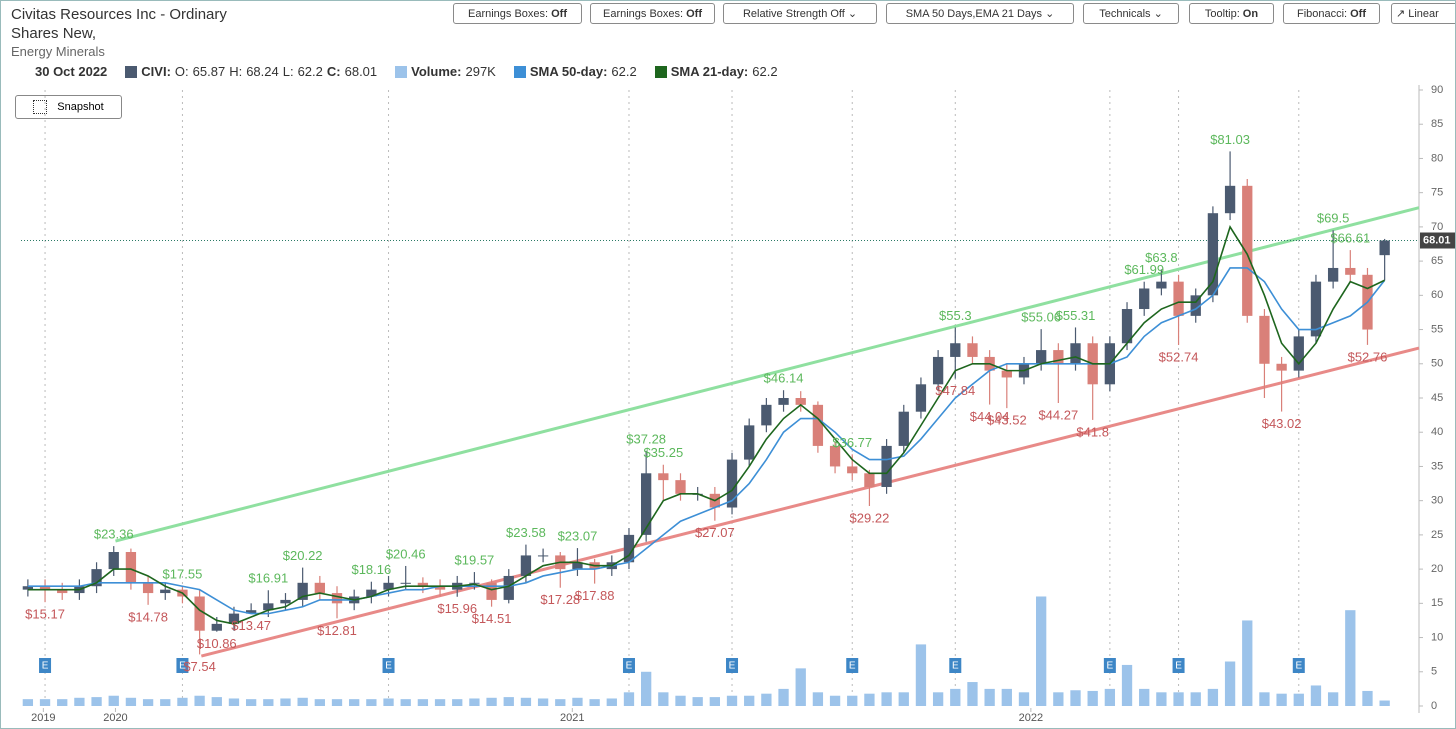 This screenshot has width=1456, height=729. What do you see at coordinates (870, 517) in the screenshot?
I see `price-annotation: $29.22` at bounding box center [870, 517].